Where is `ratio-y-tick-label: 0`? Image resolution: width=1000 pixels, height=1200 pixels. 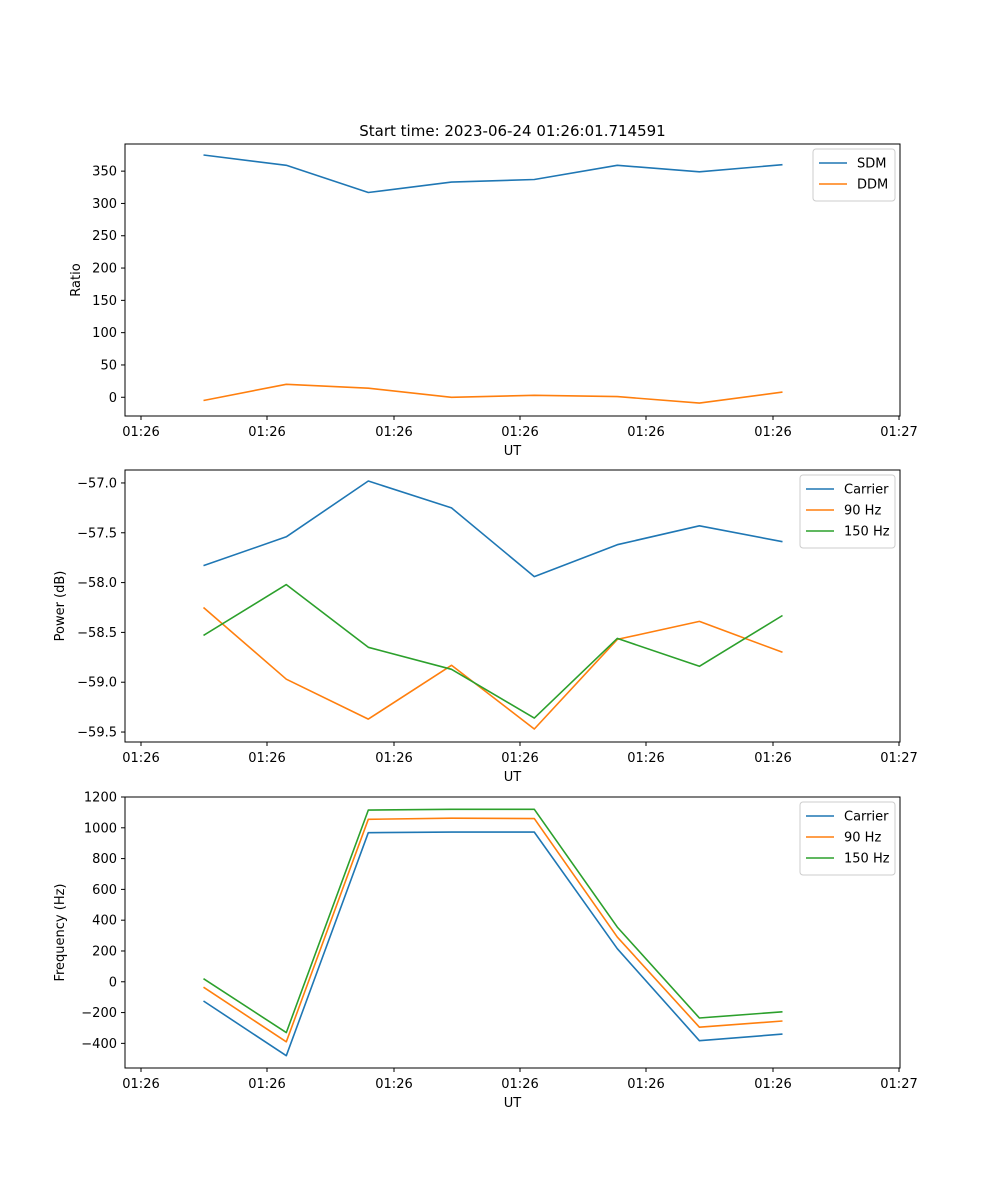 ratio-y-tick-label: 0 is located at coordinates (113, 398).